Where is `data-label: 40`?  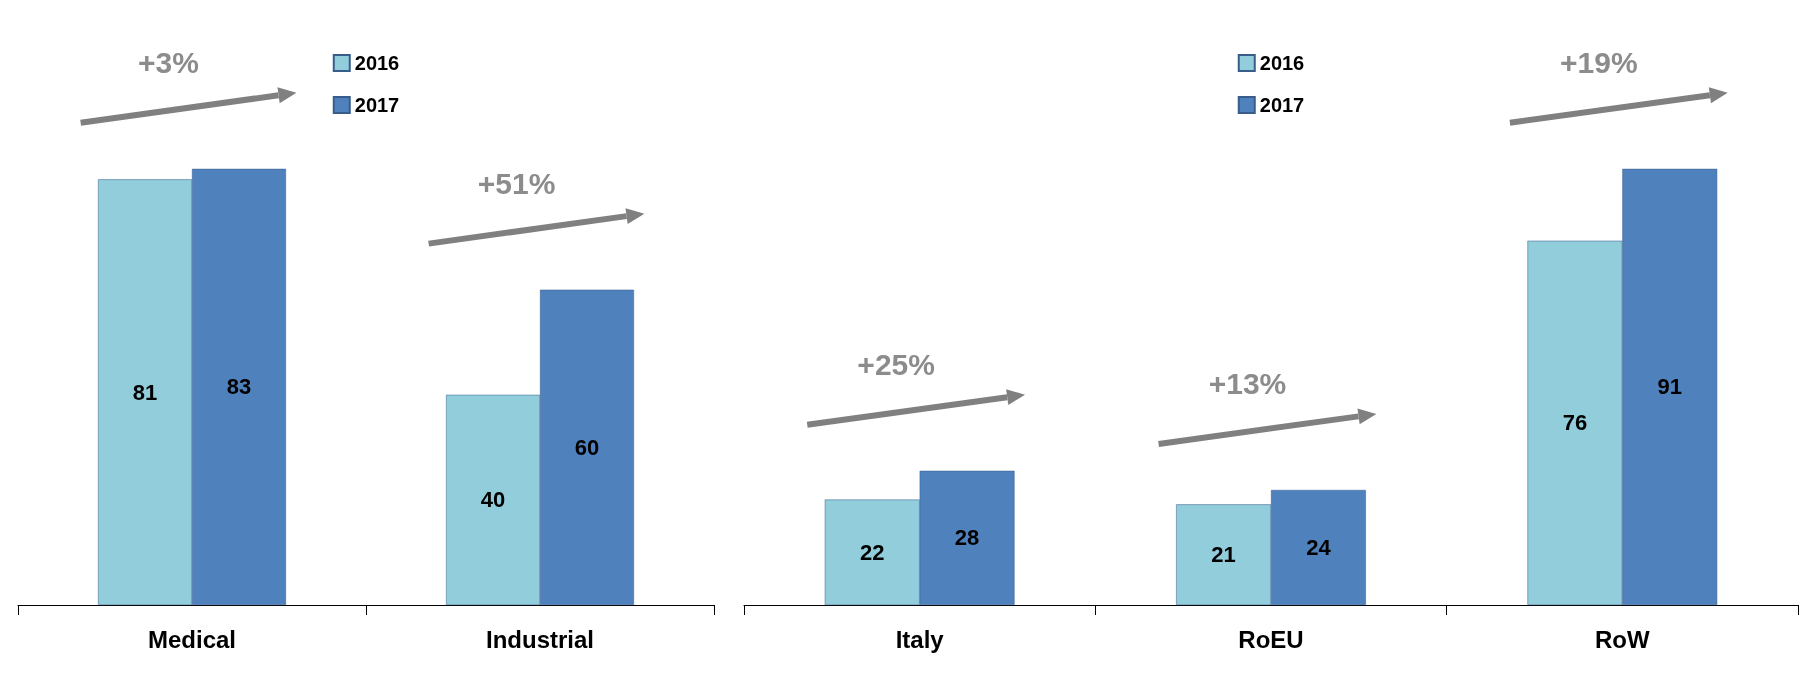 data-label: 40 is located at coordinates (493, 500).